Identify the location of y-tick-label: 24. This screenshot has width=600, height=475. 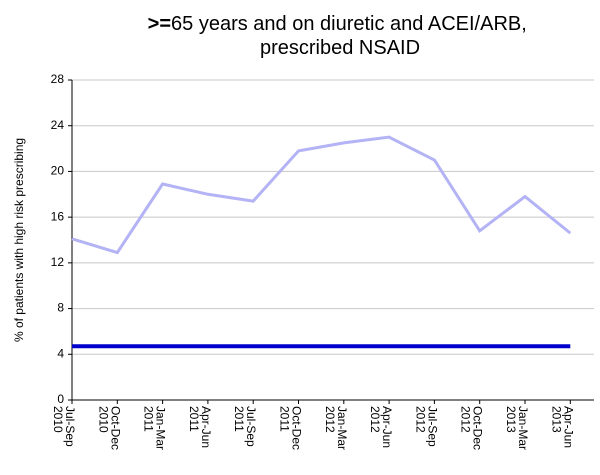
(58, 125).